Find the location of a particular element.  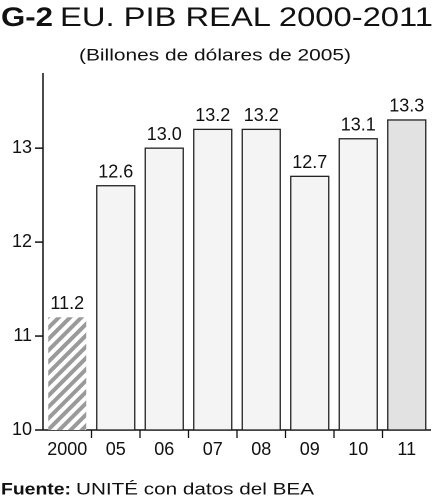

x-tick-label: 11 is located at coordinates (406, 449).